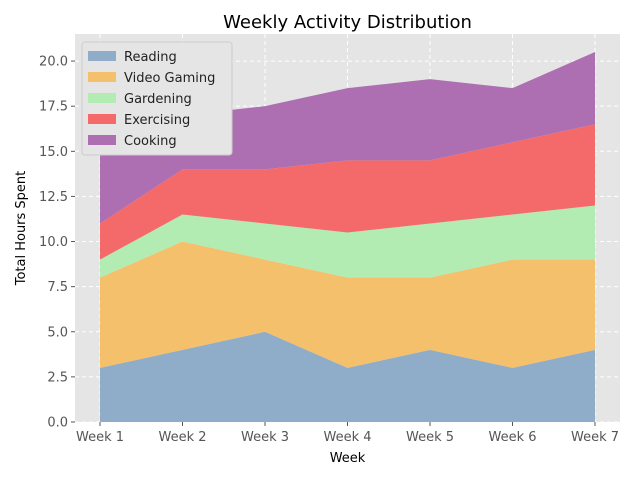 This screenshot has width=640, height=480. Describe the element at coordinates (157, 120) in the screenshot. I see `legend-label-exercising: Exercising` at that location.